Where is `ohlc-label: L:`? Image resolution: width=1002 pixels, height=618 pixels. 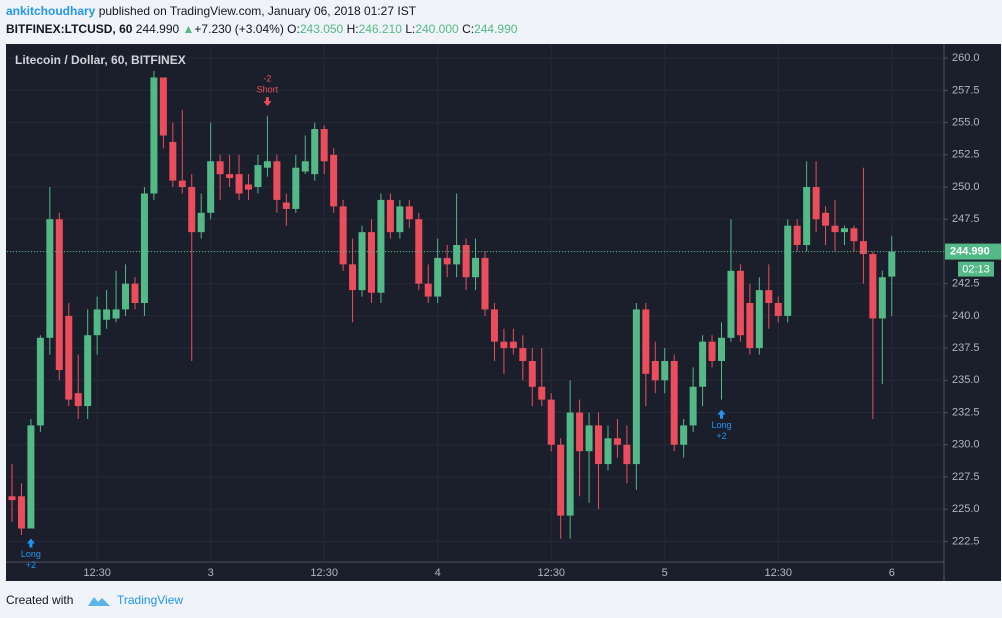 ohlc-label: L: is located at coordinates (410, 29).